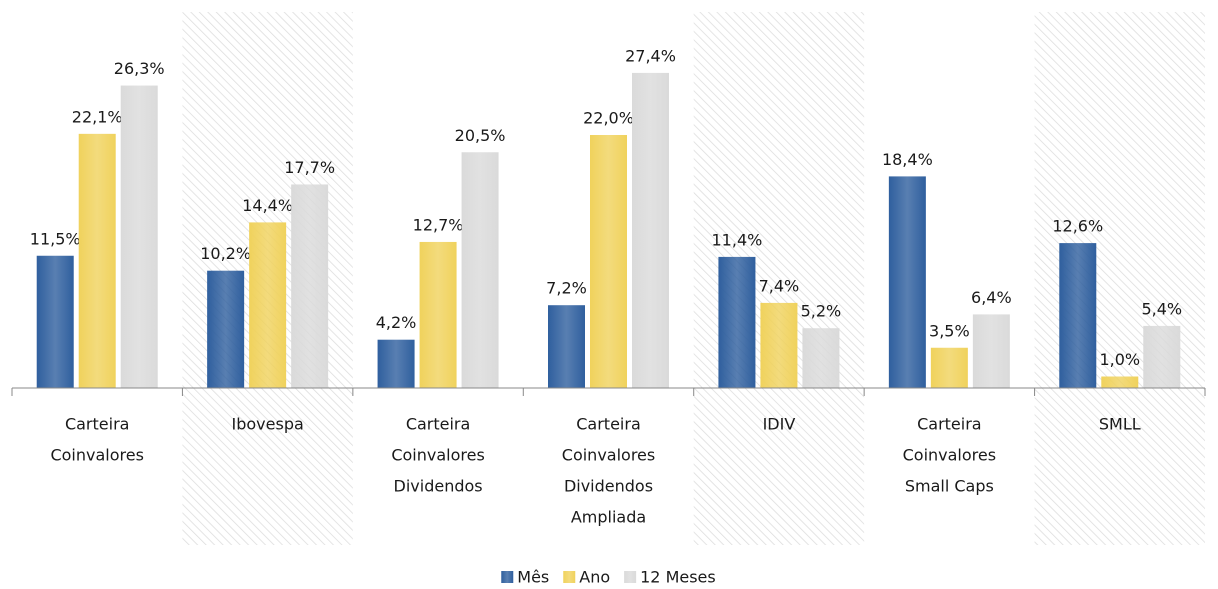 This screenshot has width=1218, height=589. Describe the element at coordinates (949, 486) in the screenshot. I see `x-tick-label: Small Caps` at that location.